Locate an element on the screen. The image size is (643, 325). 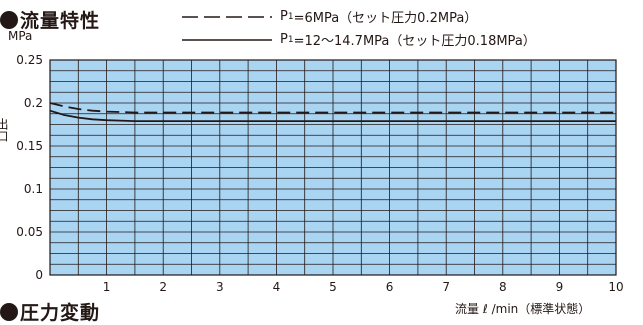
y-tick-label: 0 is located at coordinates (39, 275).